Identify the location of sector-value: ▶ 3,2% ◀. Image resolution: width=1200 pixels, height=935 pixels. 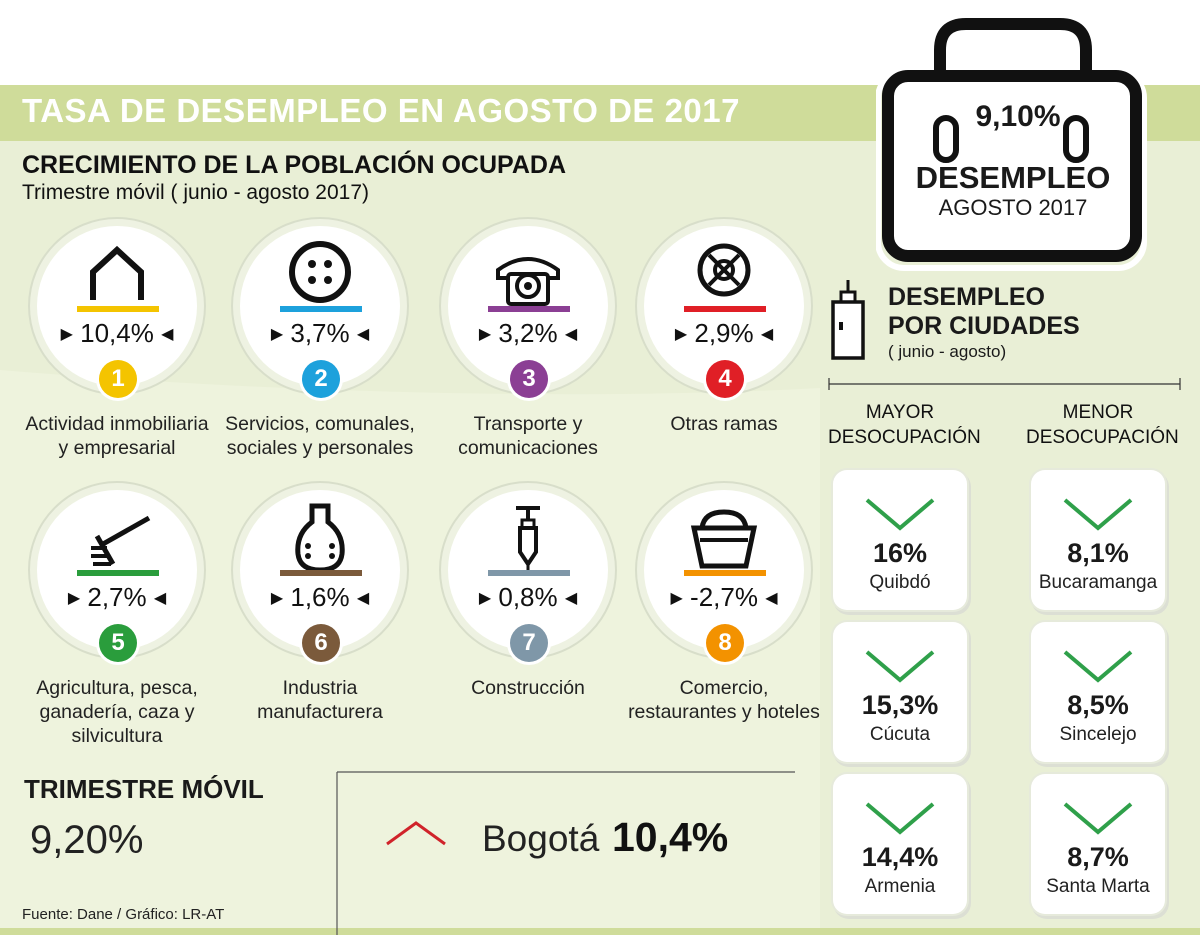
(528, 333).